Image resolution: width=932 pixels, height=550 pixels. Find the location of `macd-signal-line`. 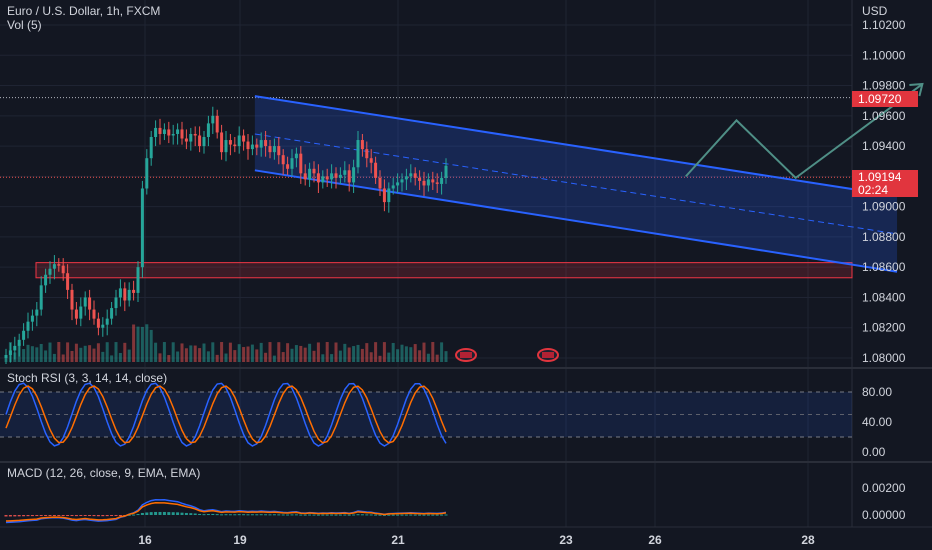

macd-signal-line is located at coordinates (226, 512).